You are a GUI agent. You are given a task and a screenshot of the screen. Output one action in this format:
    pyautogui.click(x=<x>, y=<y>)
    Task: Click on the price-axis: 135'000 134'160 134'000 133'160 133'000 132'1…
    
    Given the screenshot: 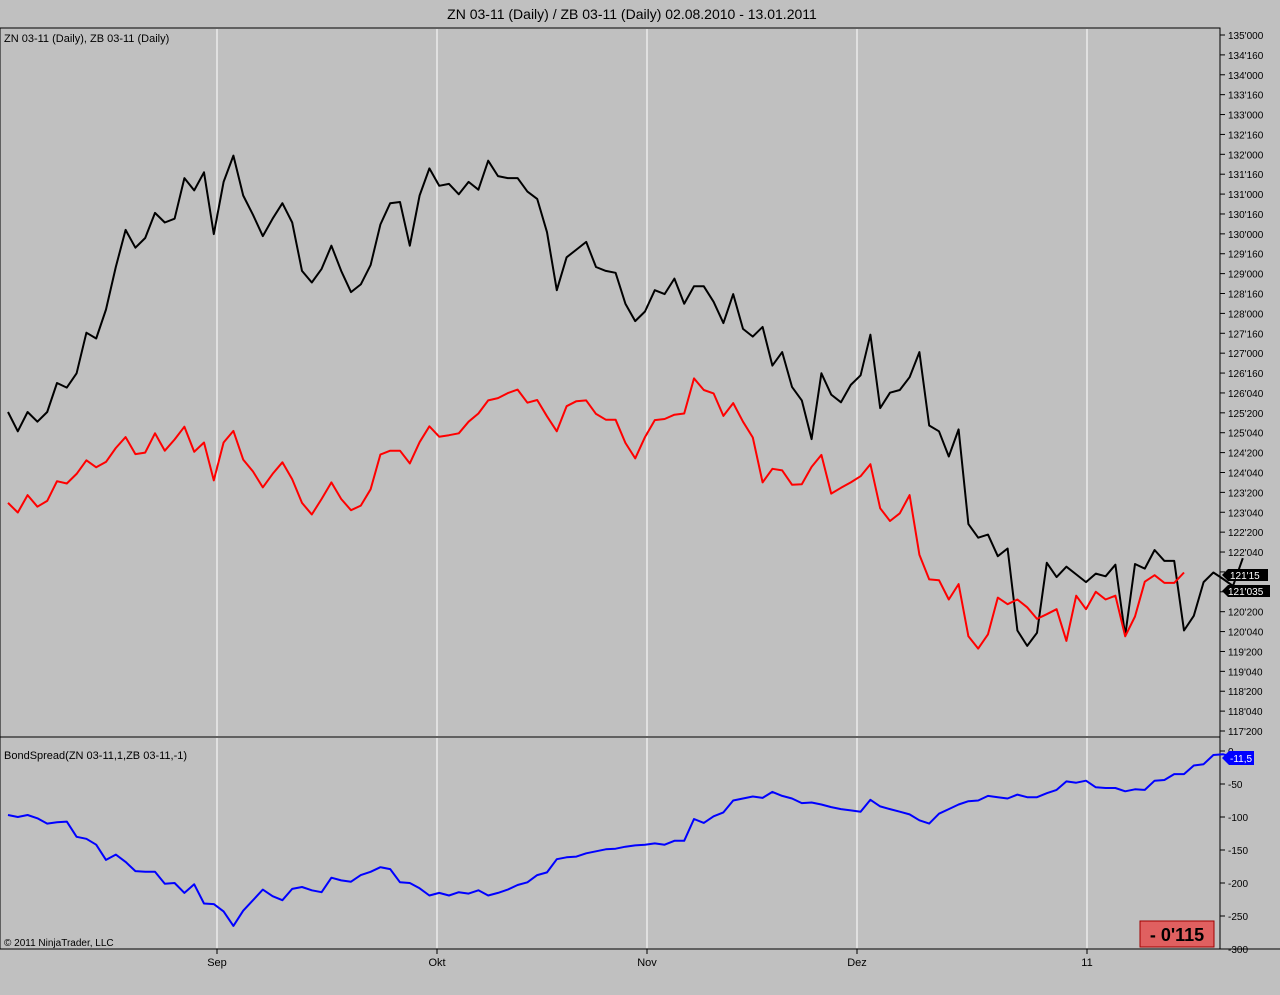 What is the action you would take?
    pyautogui.click(x=1242, y=384)
    